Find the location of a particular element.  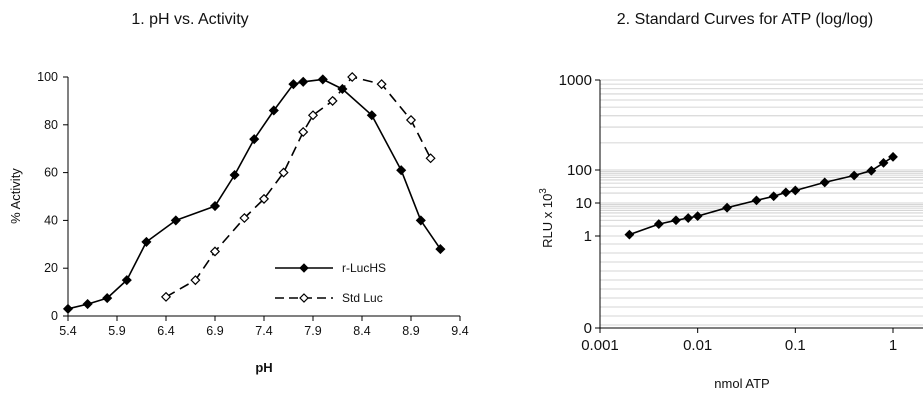

chart2-x-tick-label: 1 is located at coordinates (893, 345).